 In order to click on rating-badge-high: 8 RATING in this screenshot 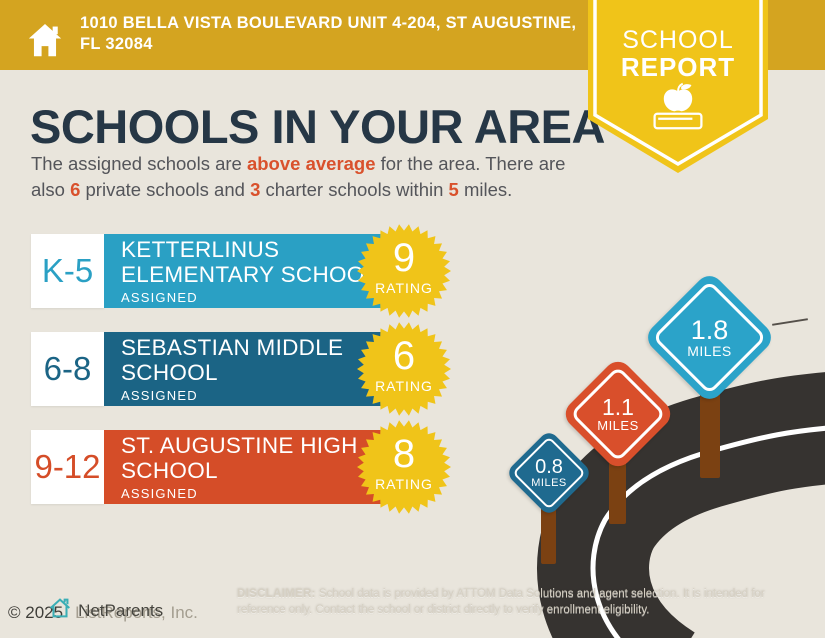, I will do `click(404, 467)`.